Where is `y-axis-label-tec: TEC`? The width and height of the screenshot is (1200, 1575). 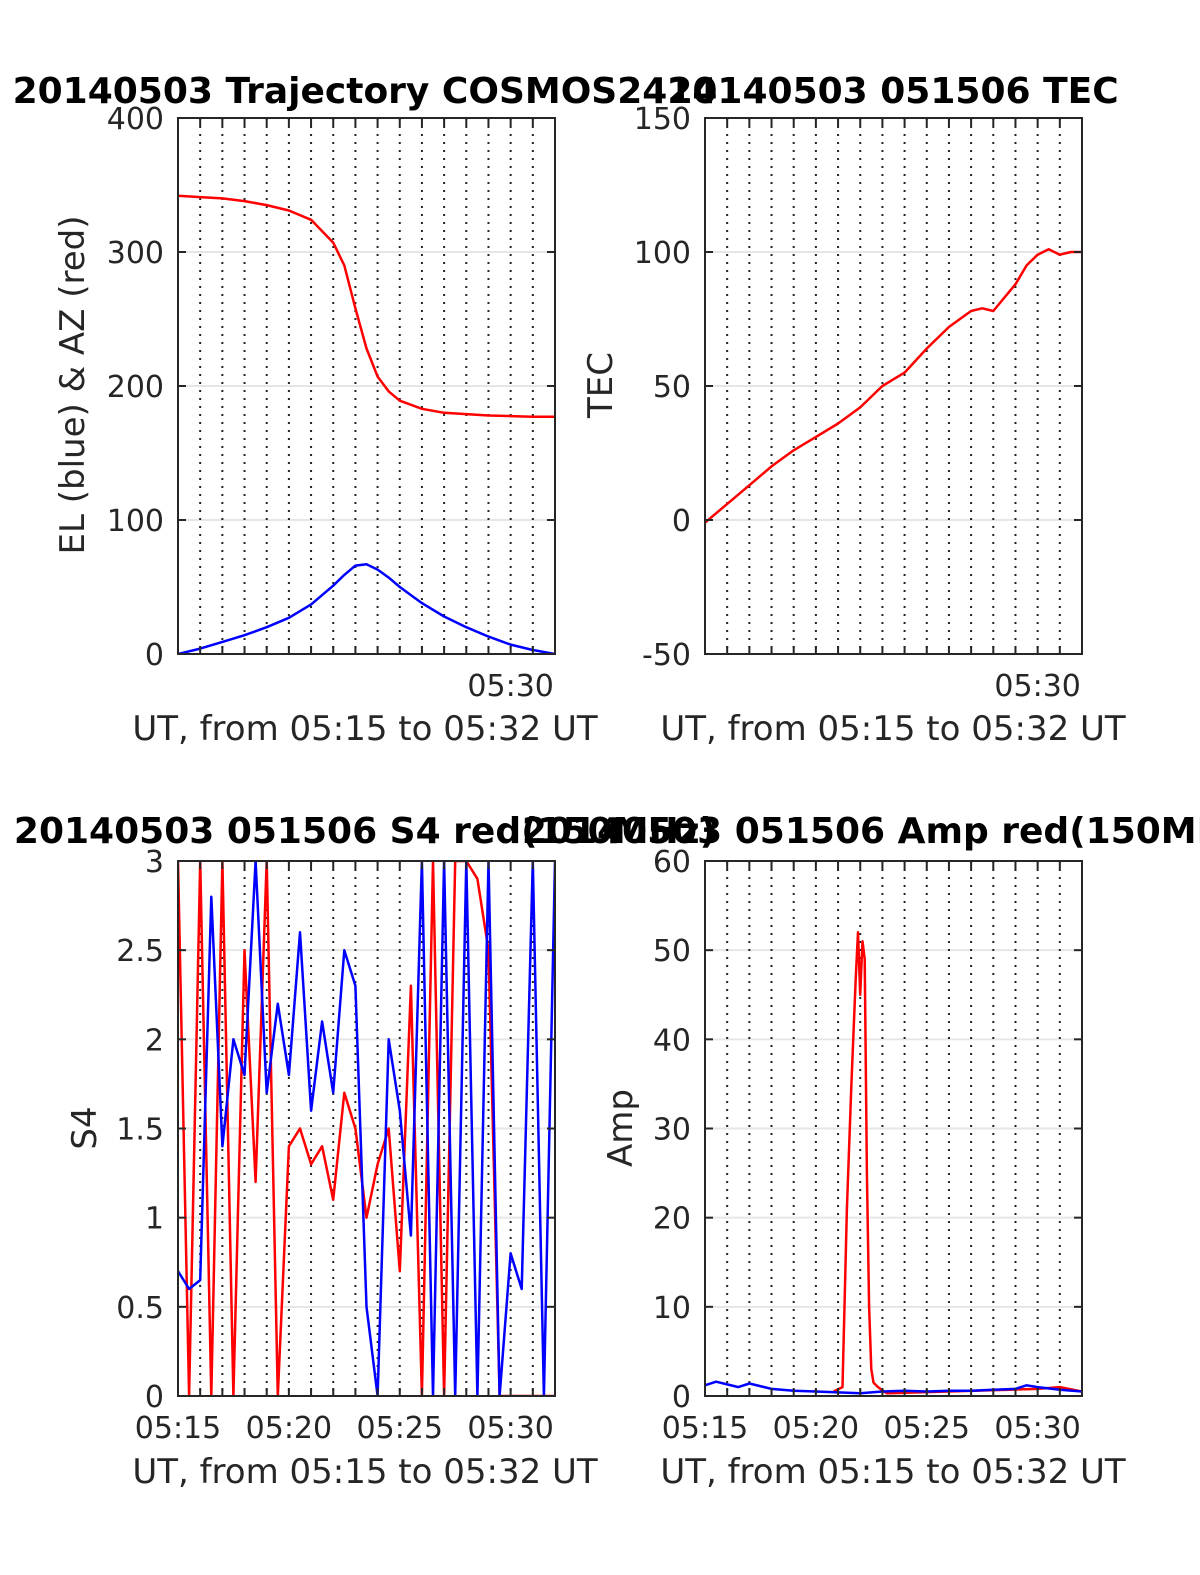
y-axis-label-tec: TEC is located at coordinates (601, 385).